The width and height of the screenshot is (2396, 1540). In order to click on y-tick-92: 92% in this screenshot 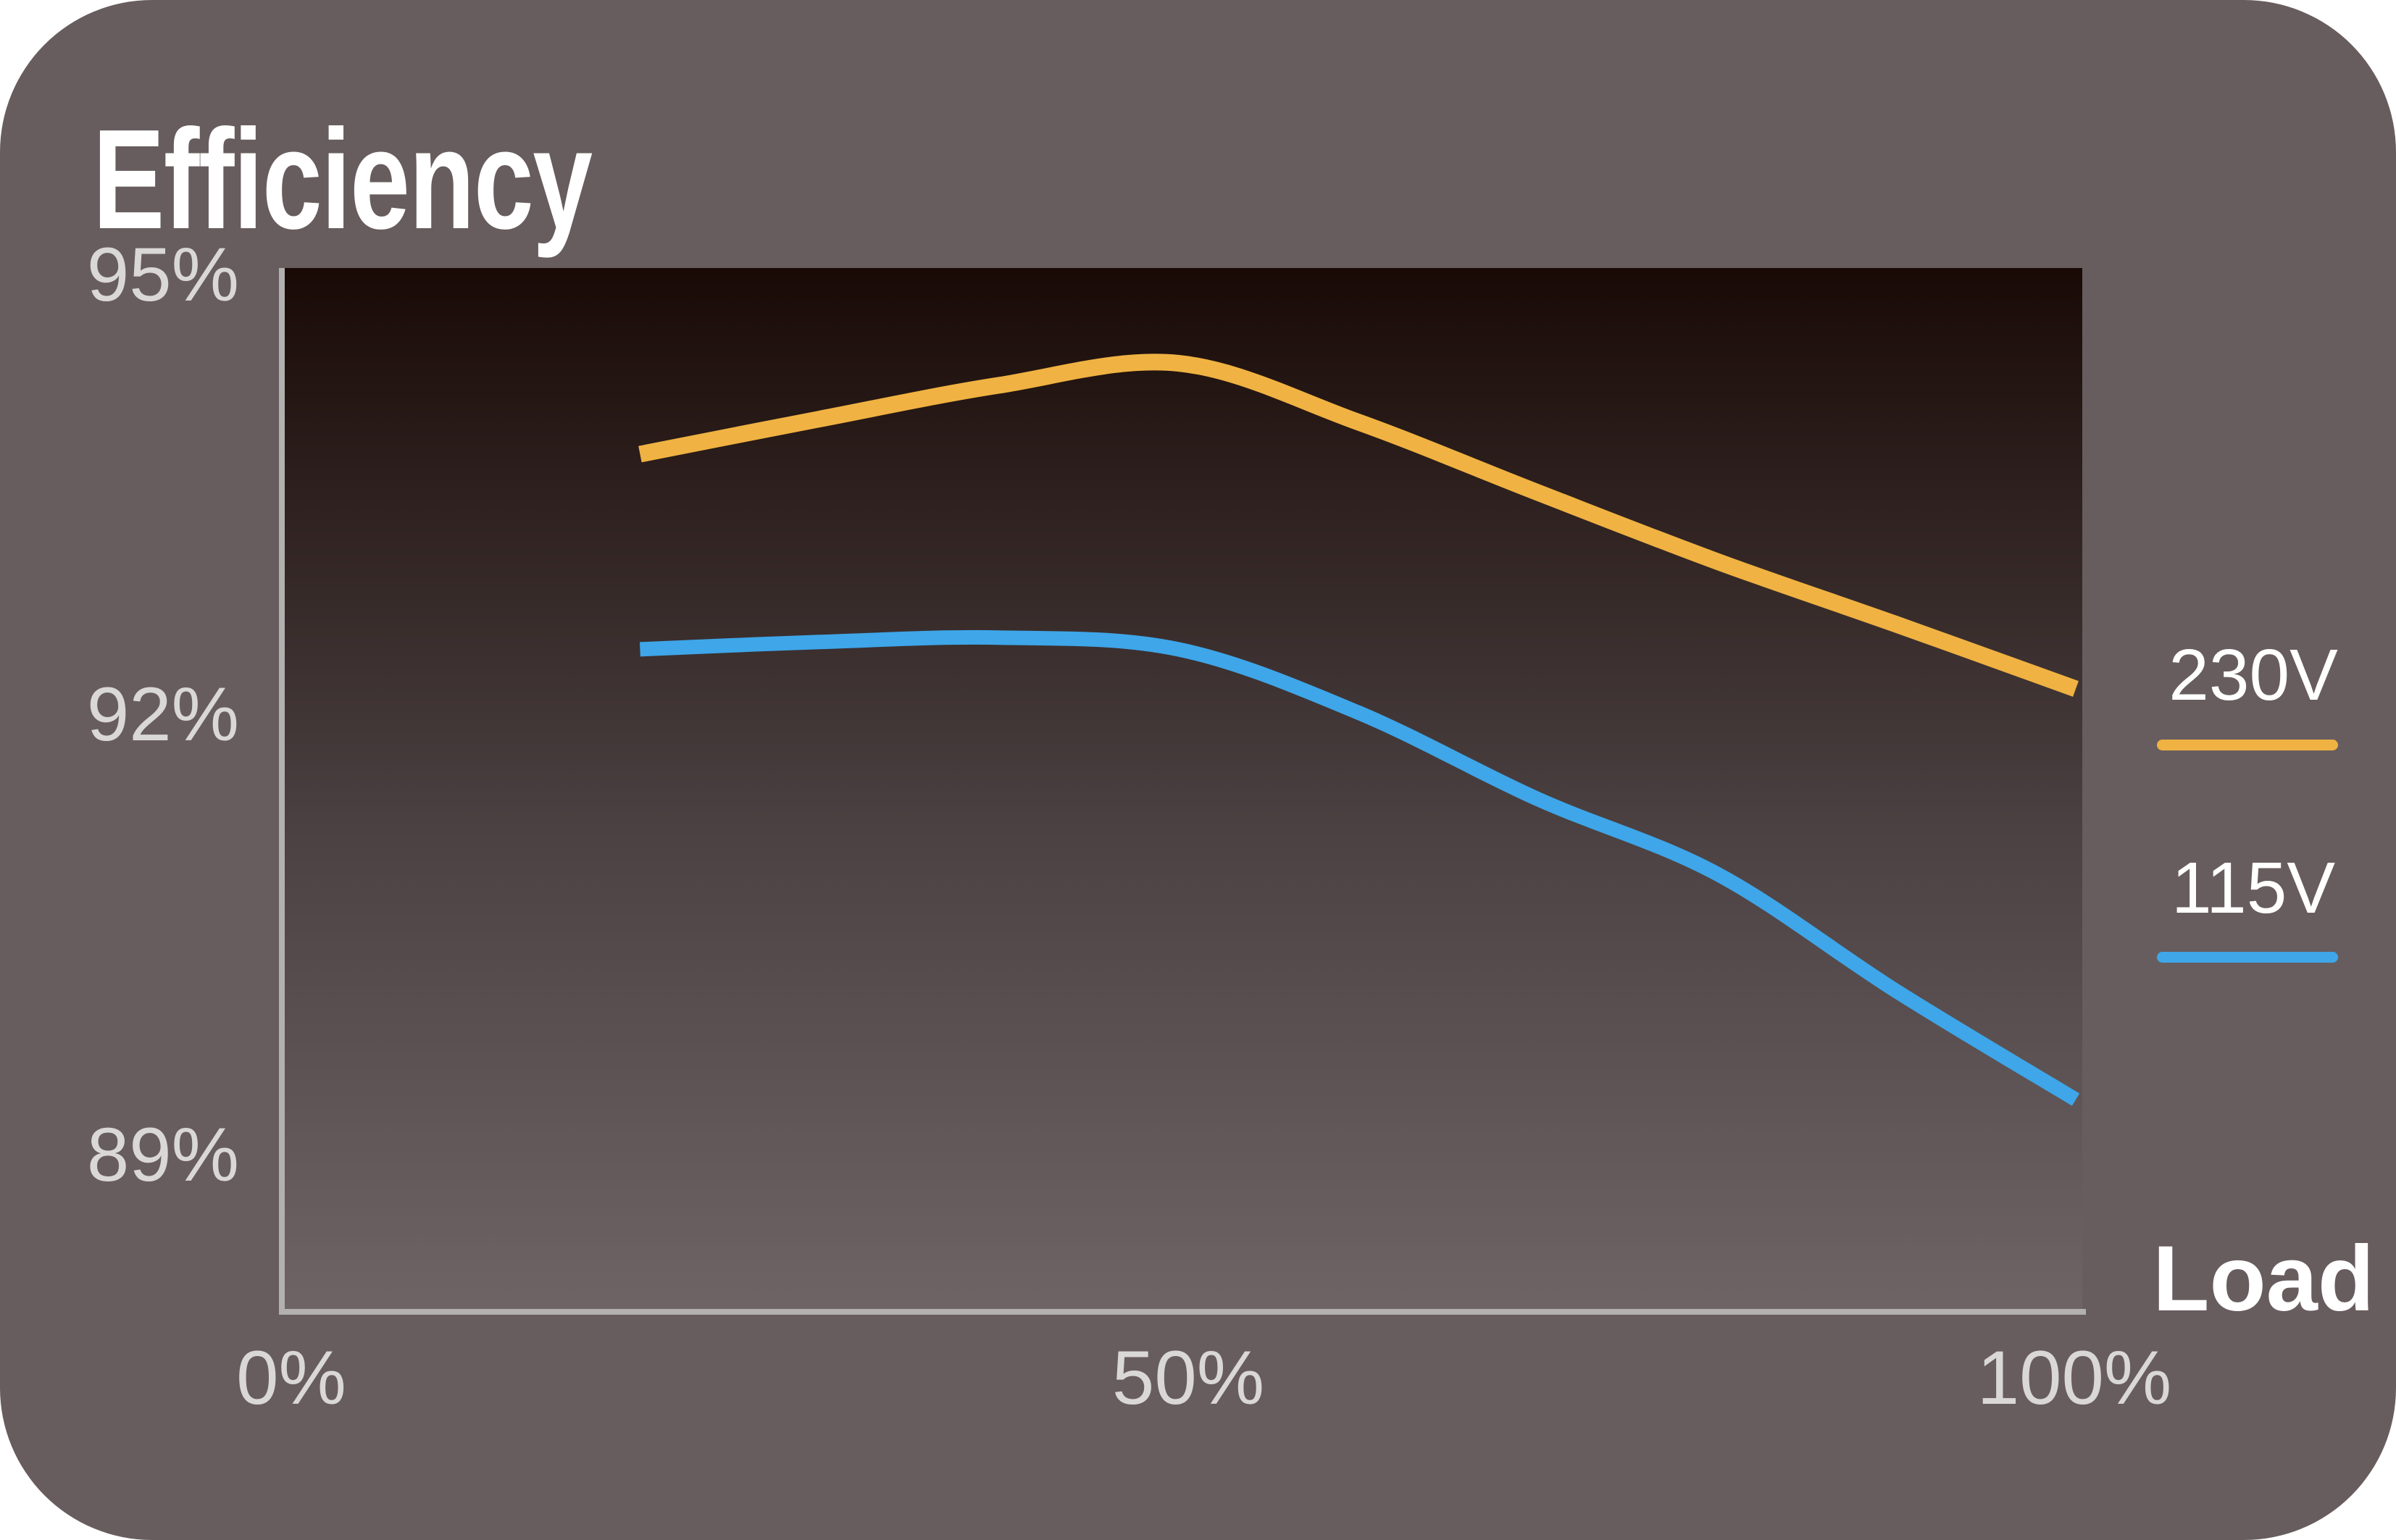, I will do `click(162, 714)`.